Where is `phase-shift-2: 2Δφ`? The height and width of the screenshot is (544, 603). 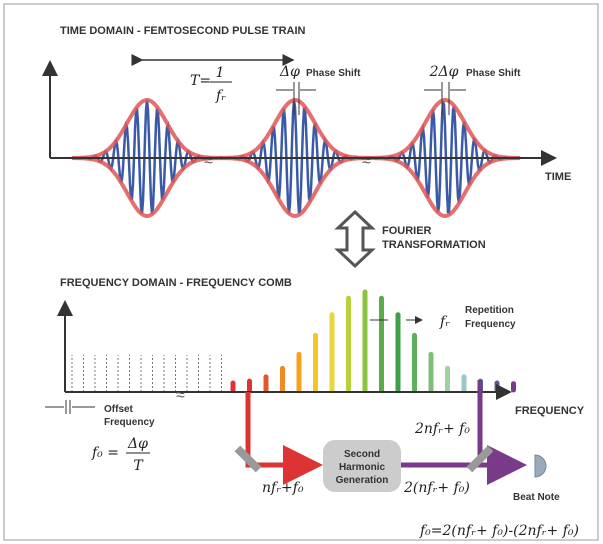 phase-shift-2: 2Δφ is located at coordinates (444, 72).